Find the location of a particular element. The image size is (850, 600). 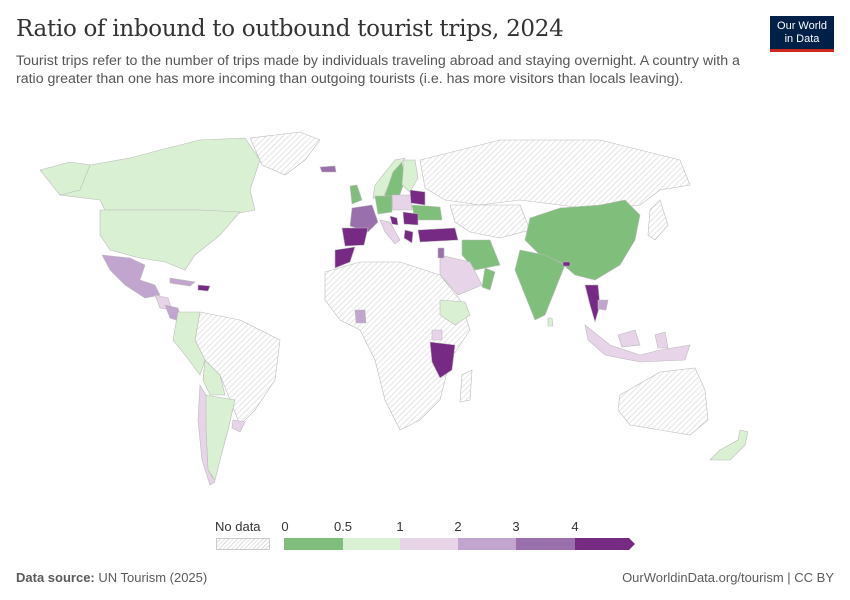

country-usa-alaska is located at coordinates (65, 178).